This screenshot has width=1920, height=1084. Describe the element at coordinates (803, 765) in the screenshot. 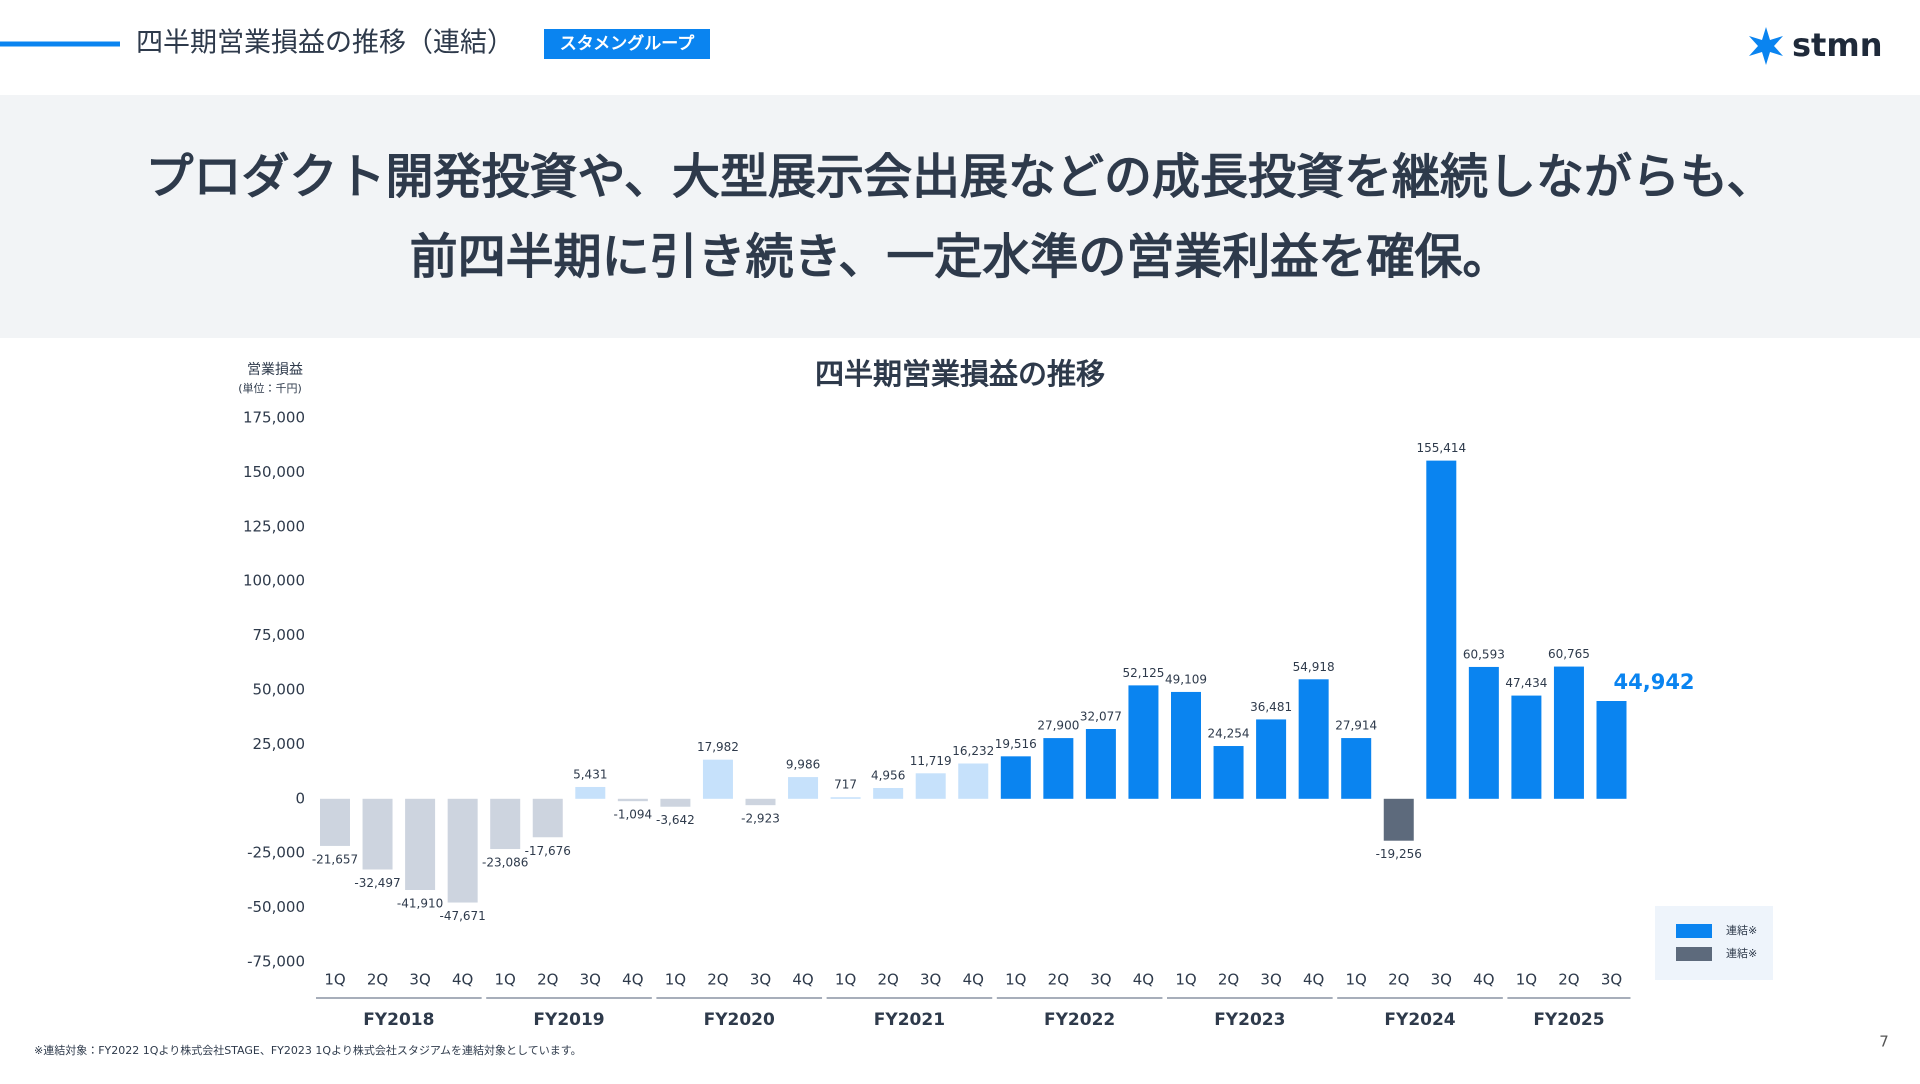

I see `value-label: 9,986` at that location.